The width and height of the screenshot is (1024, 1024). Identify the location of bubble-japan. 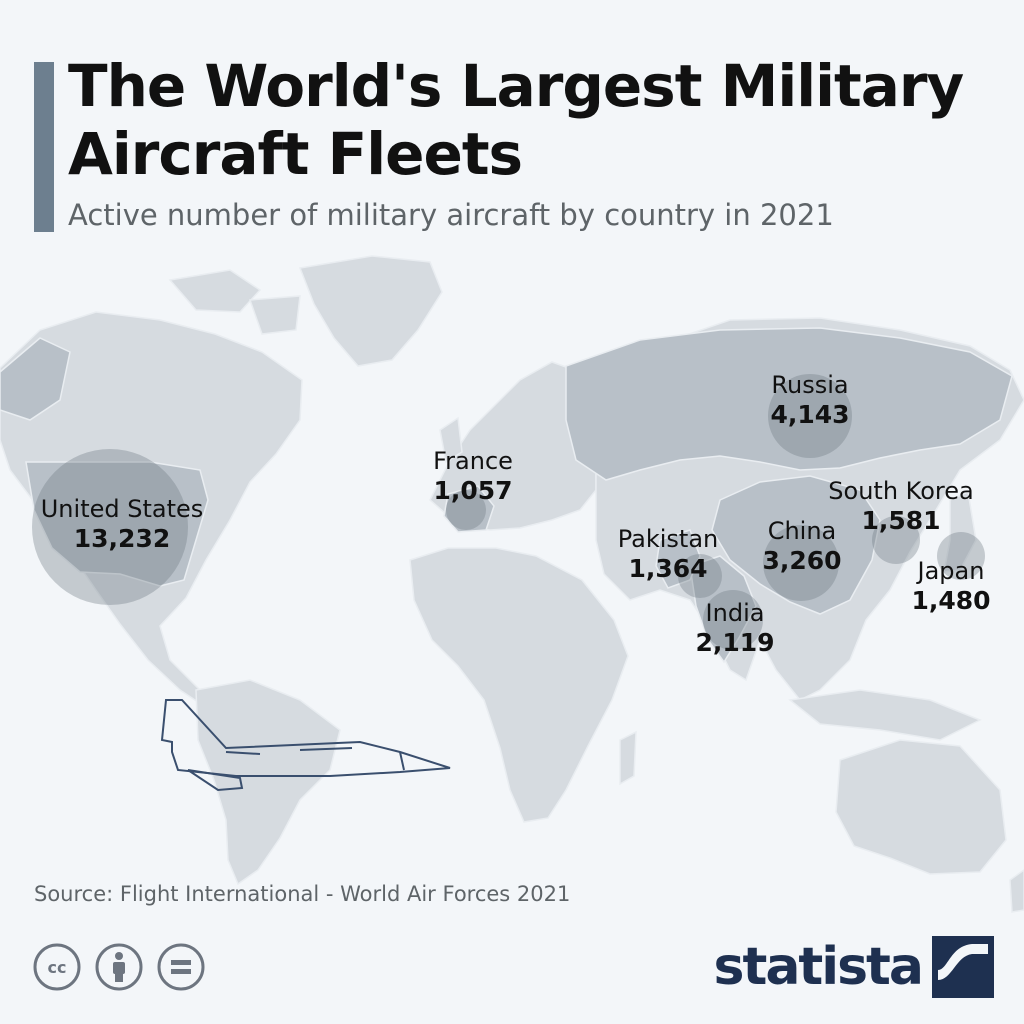
(961, 556).